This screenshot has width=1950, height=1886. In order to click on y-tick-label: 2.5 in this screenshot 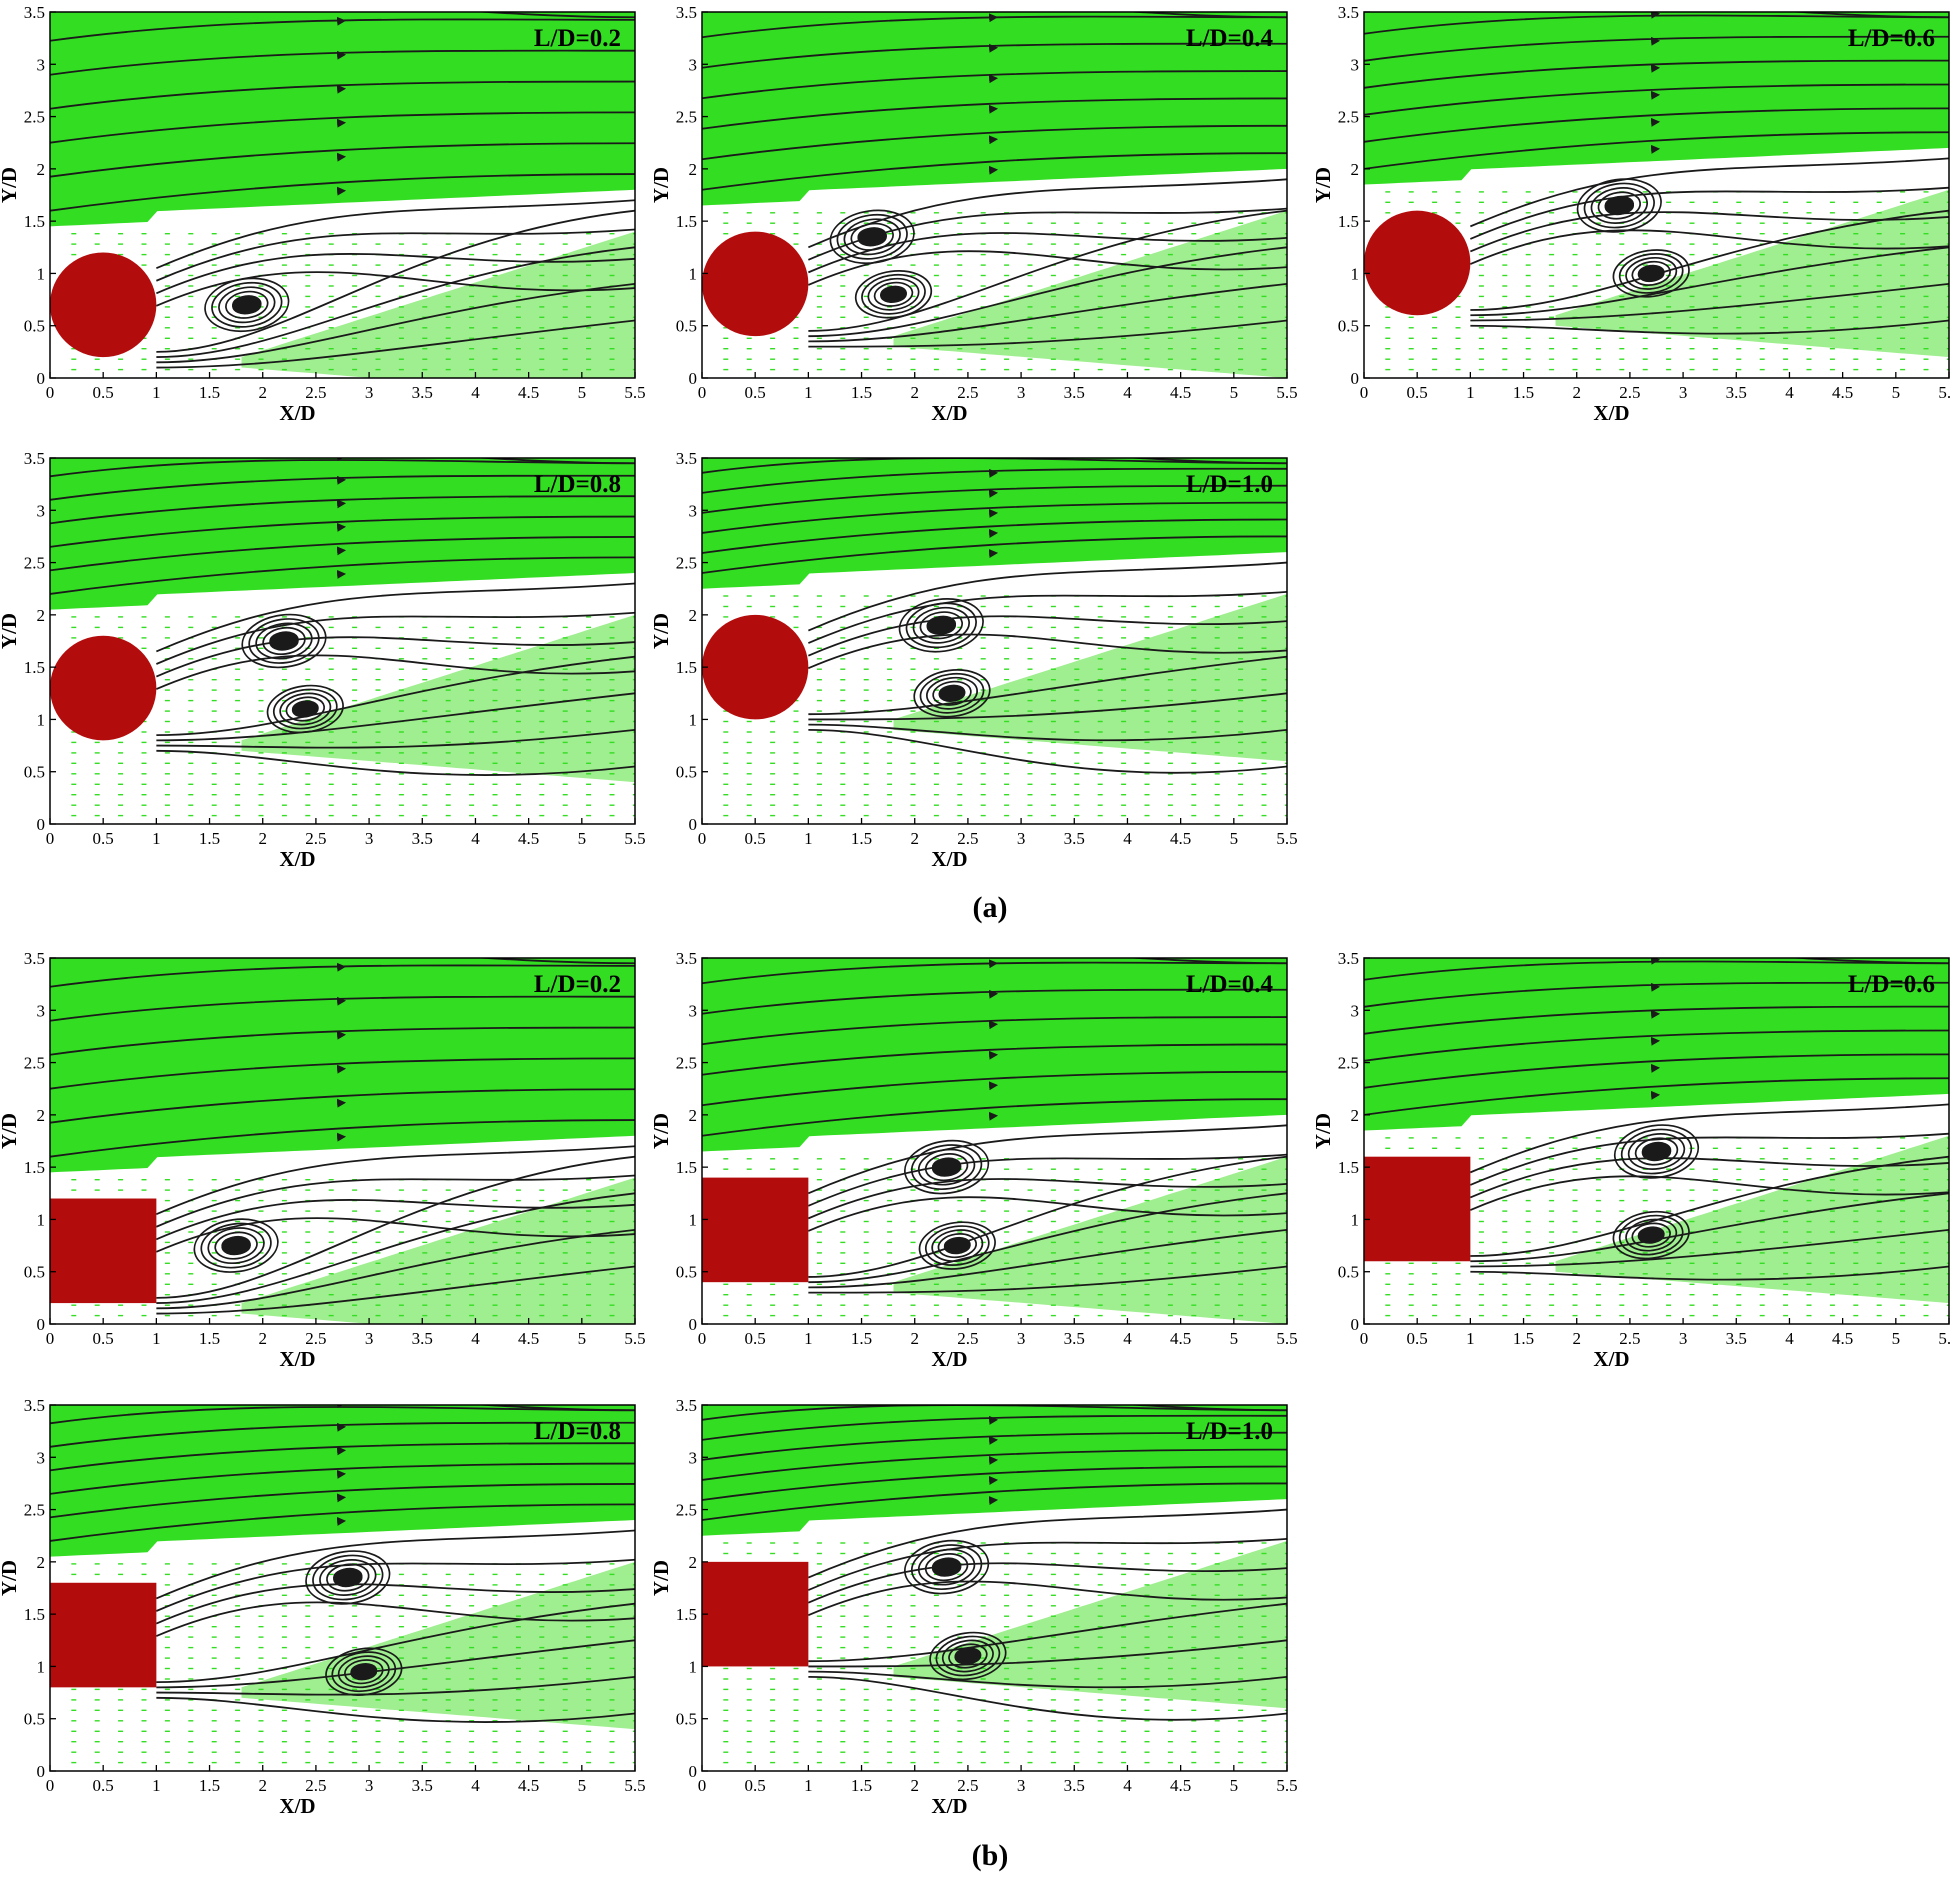, I will do `click(34, 117)`.